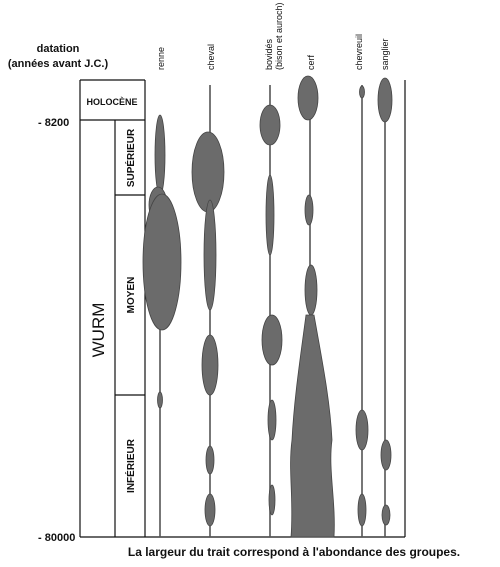 The height and width of the screenshot is (567, 500). What do you see at coordinates (269, 54) in the screenshot?
I see `species-label: bovidés` at bounding box center [269, 54].